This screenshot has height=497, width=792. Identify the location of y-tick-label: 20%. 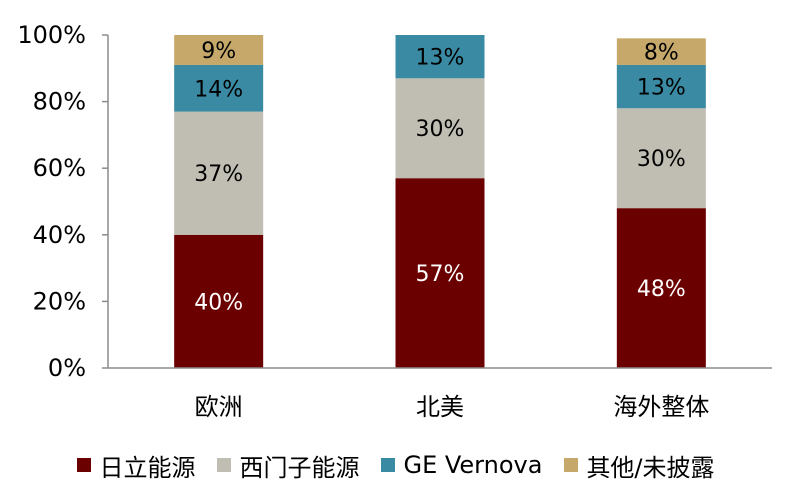
(59, 301).